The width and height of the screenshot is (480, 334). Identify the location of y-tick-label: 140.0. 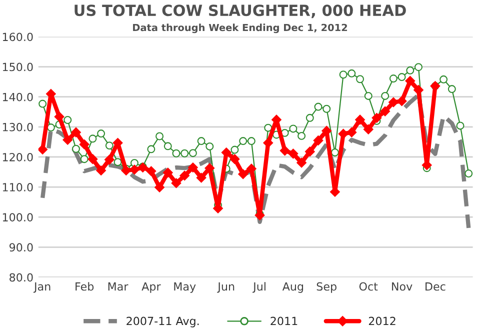
(17, 97).